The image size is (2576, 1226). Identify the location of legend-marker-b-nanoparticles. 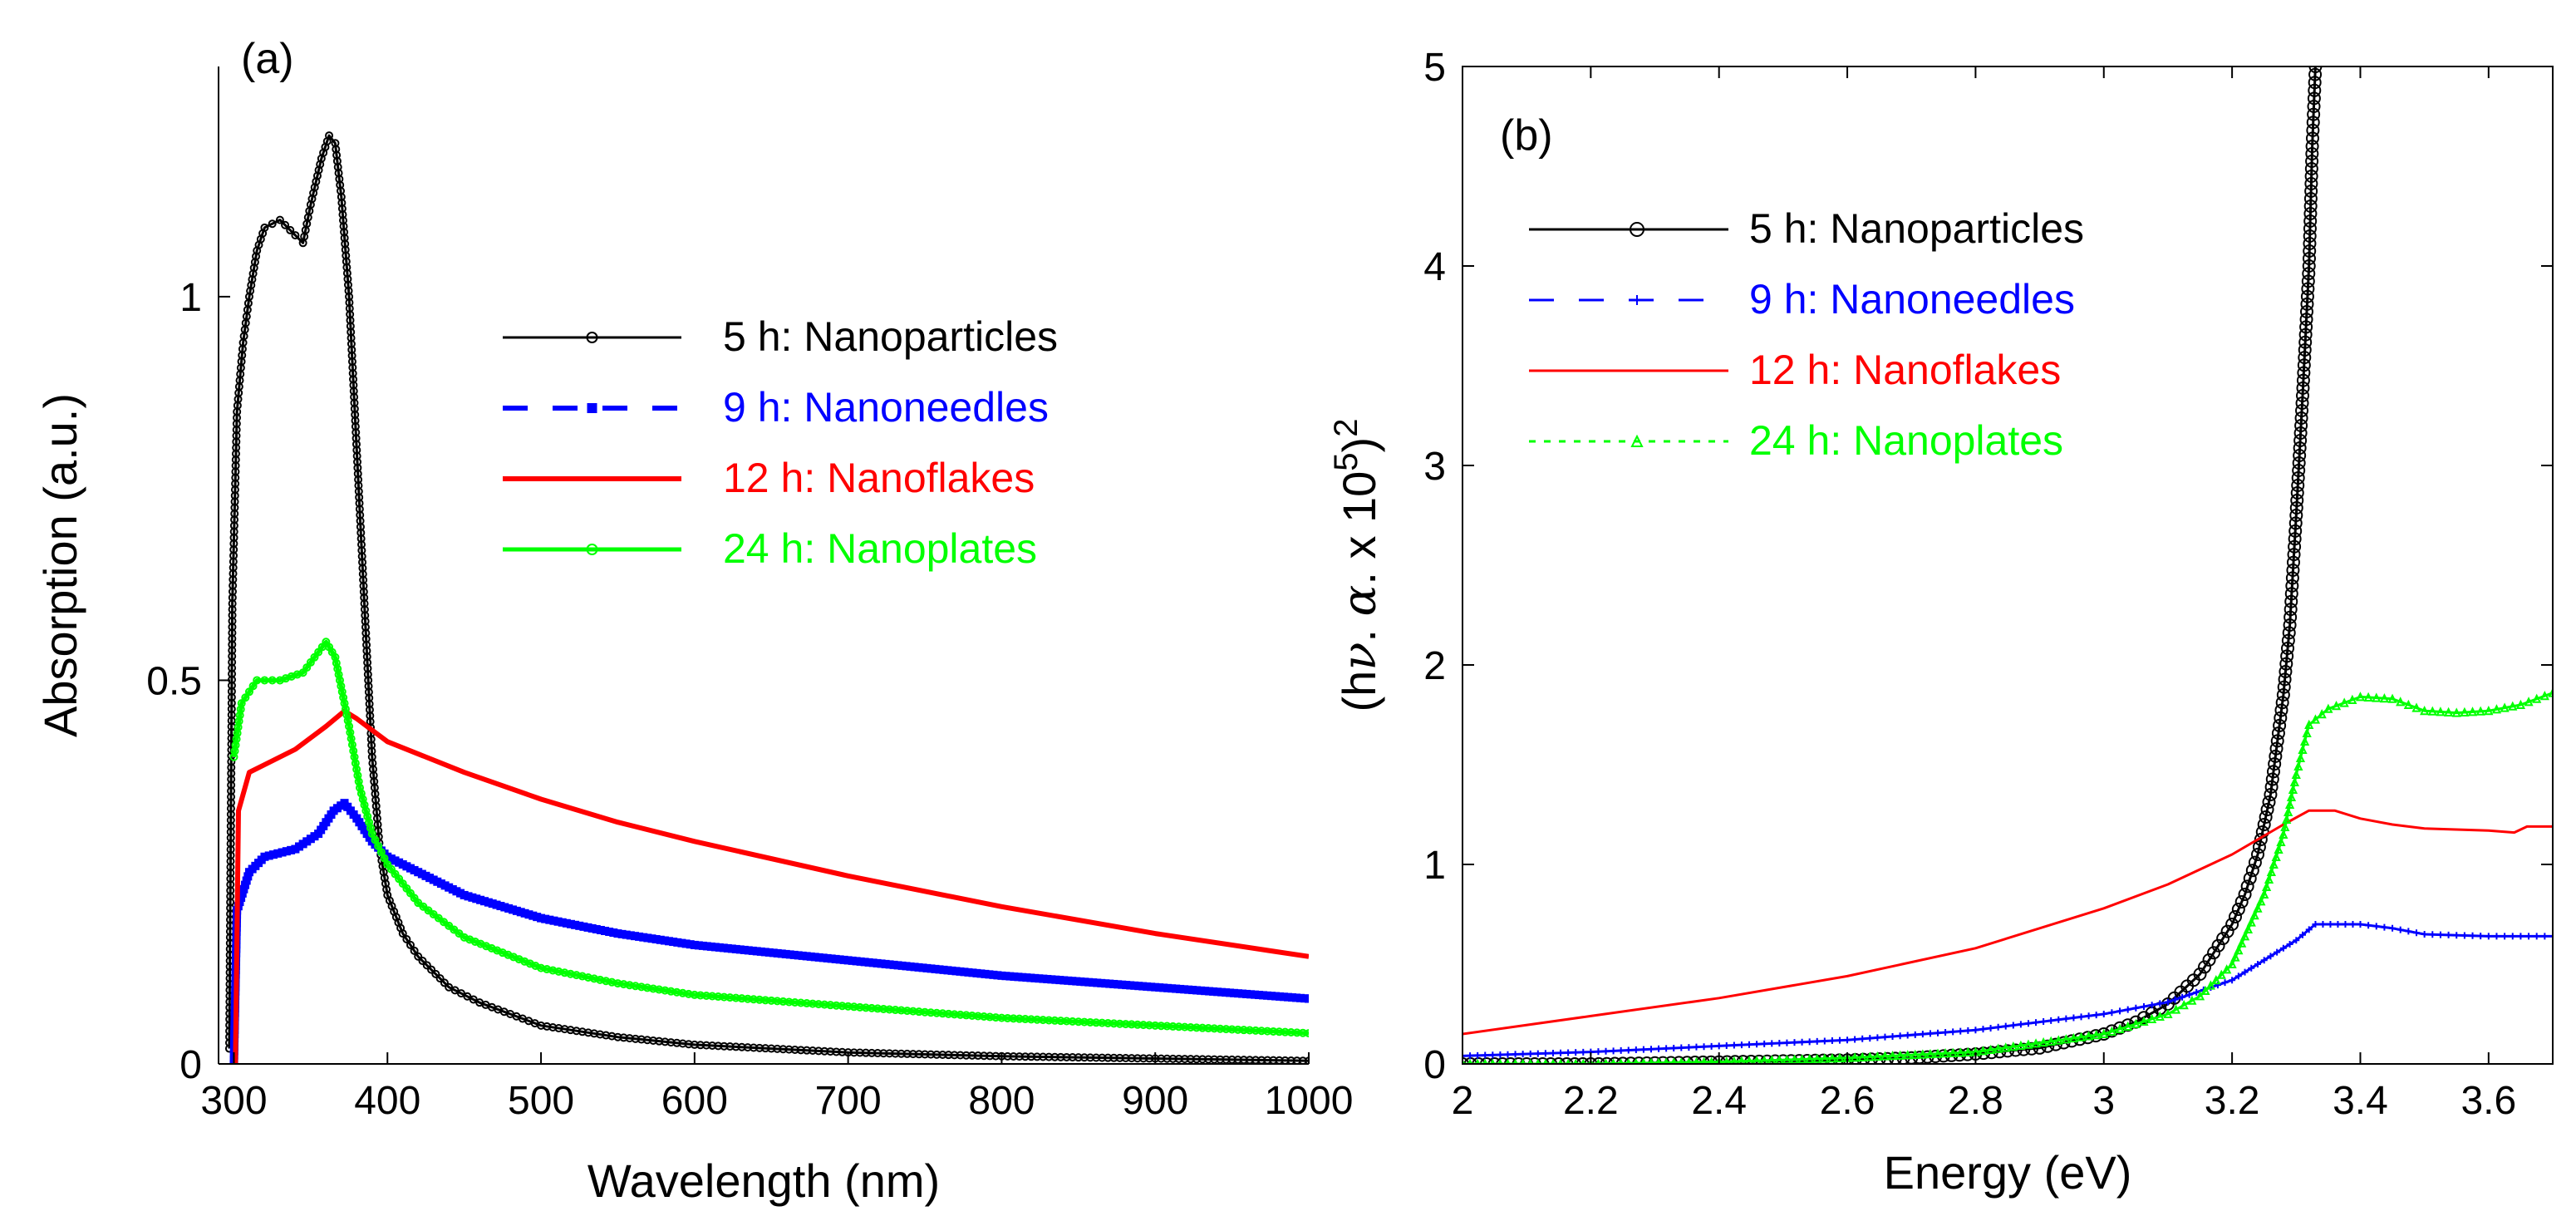
(1637, 229).